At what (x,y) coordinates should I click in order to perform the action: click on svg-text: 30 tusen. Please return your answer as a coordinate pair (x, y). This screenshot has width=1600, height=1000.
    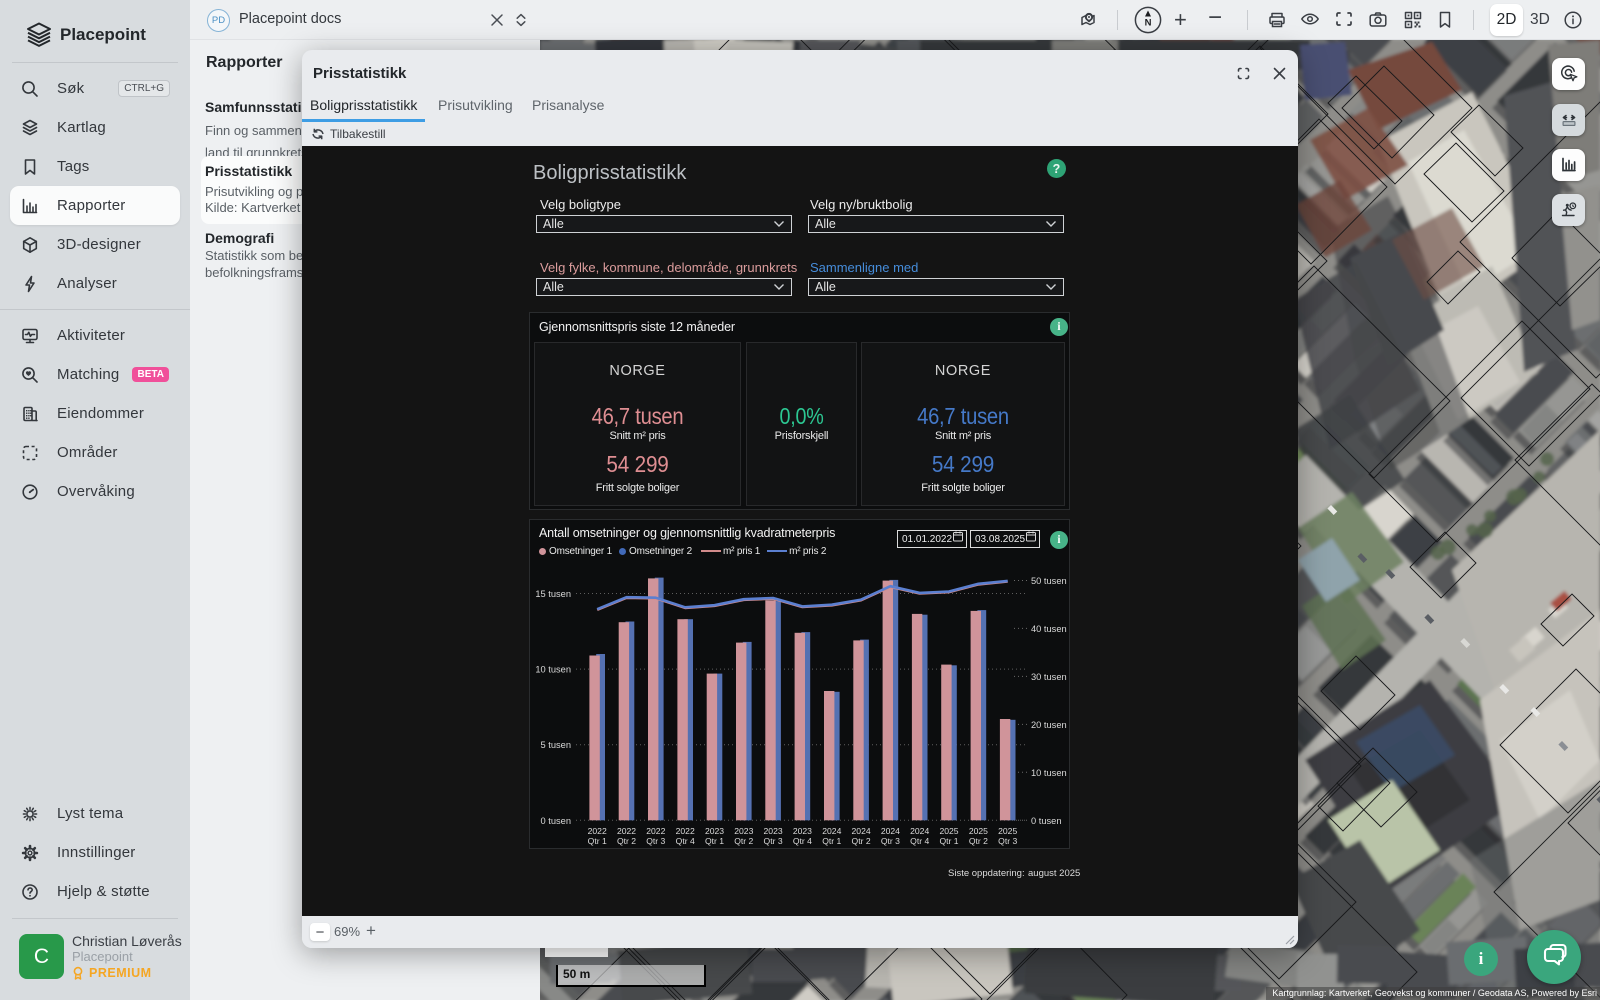
    Looking at the image, I should click on (1049, 677).